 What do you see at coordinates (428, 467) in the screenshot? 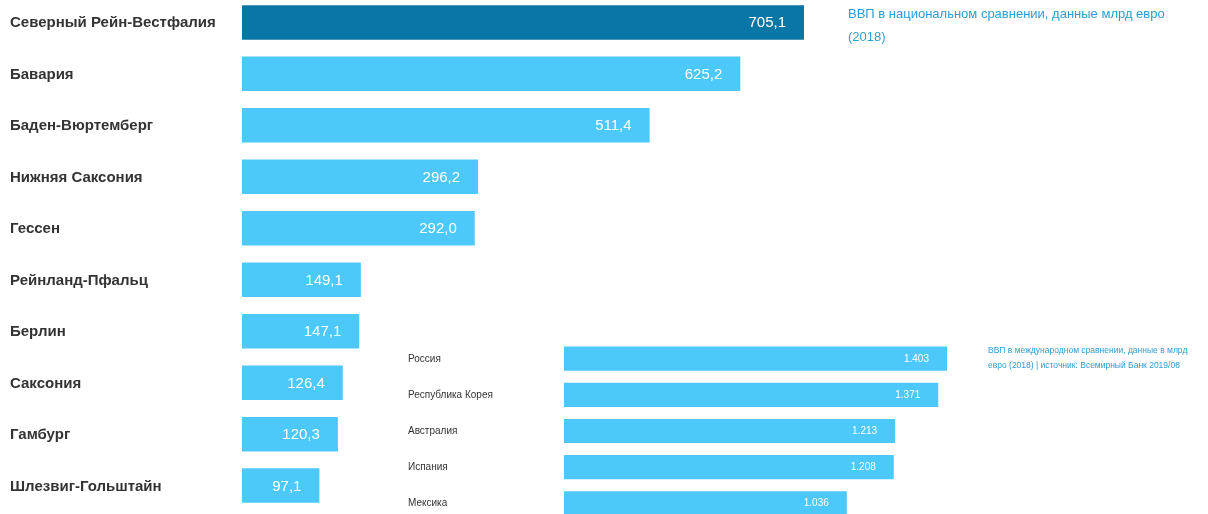
I see `y-tick-label: Испания` at bounding box center [428, 467].